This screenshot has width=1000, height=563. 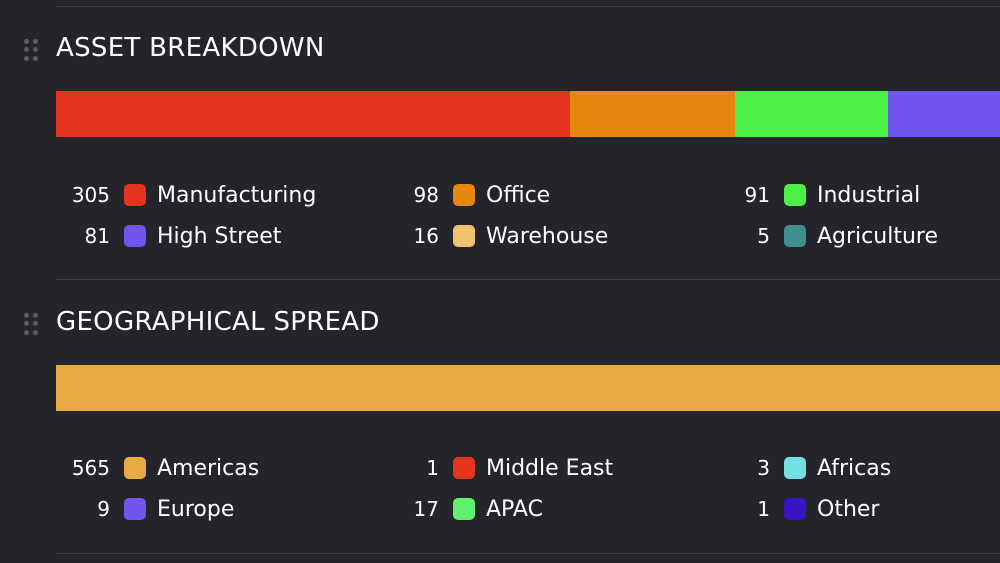 I want to click on legend-value: 5, so click(x=763, y=236).